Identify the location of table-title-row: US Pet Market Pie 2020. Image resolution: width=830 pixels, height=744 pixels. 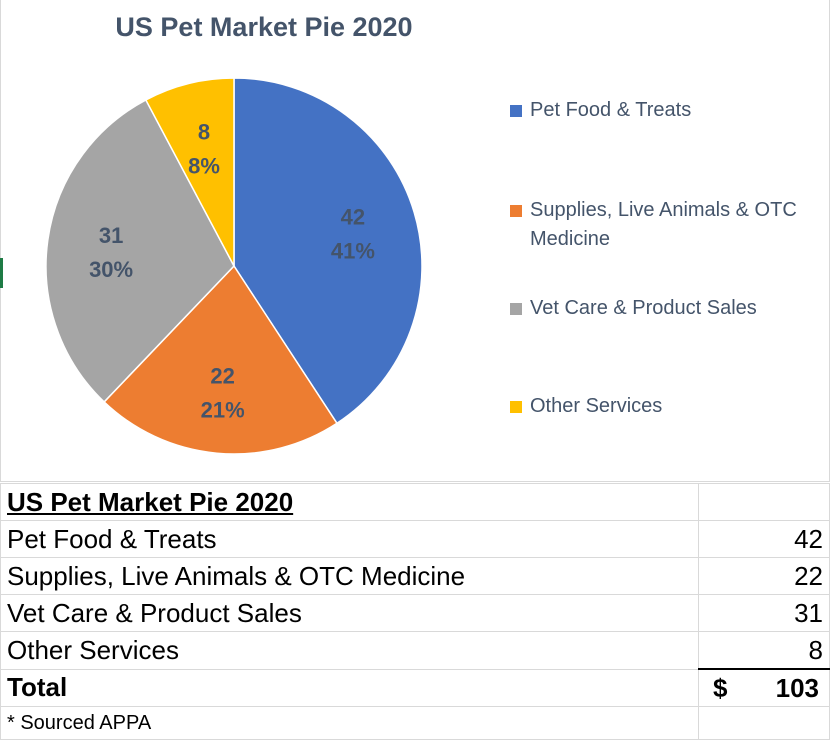
(415, 502).